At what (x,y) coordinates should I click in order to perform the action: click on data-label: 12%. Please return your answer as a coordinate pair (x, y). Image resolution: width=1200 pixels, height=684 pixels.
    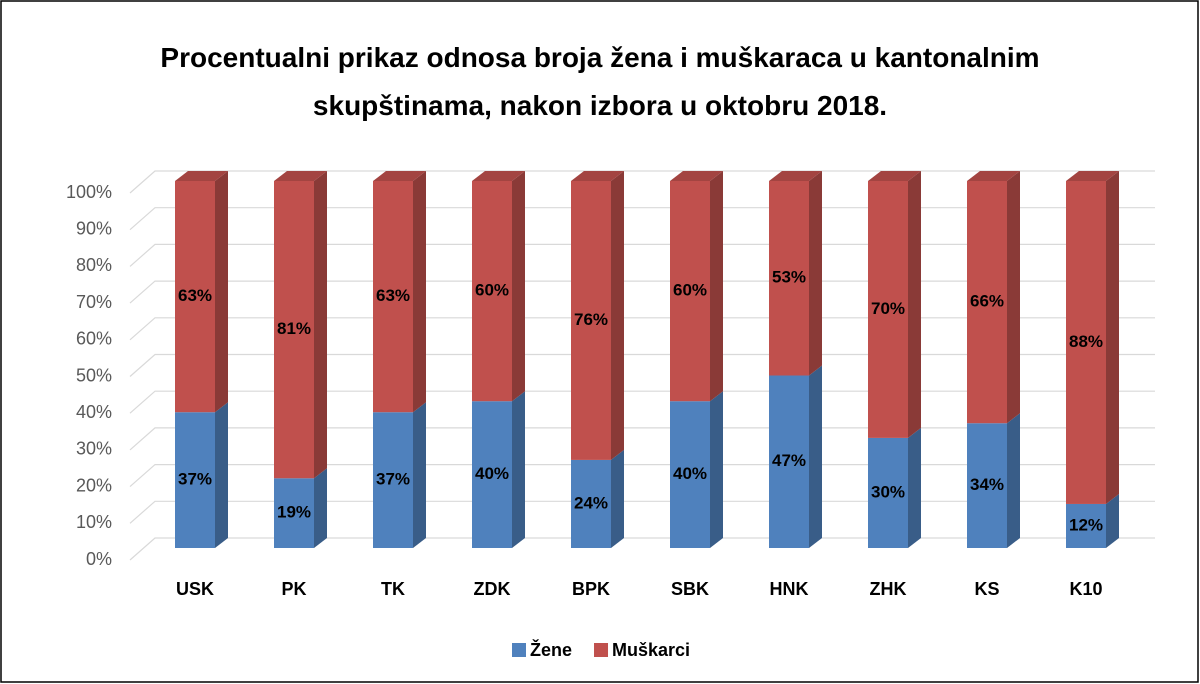
    Looking at the image, I should click on (1086, 524).